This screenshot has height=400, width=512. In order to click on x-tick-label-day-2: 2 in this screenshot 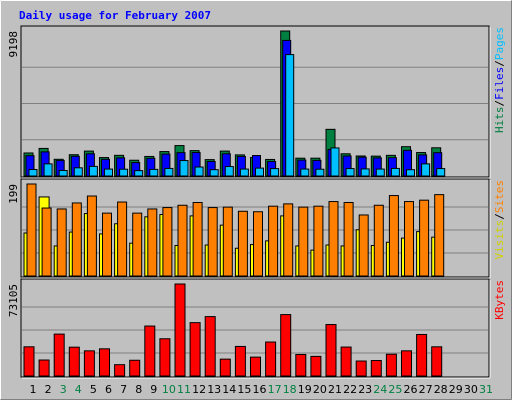, I will do `click(48, 389)`.